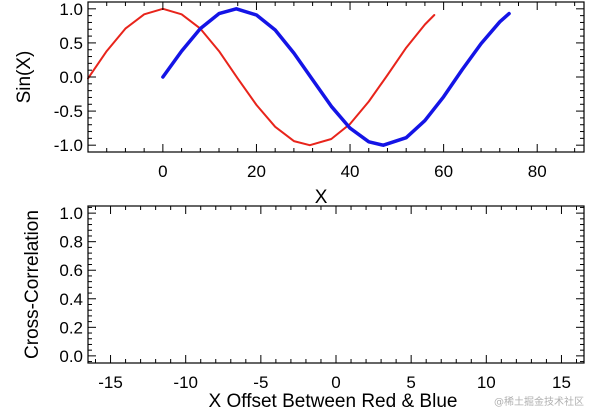 Image resolution: width=589 pixels, height=412 pixels. What do you see at coordinates (110, 382) in the screenshot?
I see `x-tick-label: -15` at bounding box center [110, 382].